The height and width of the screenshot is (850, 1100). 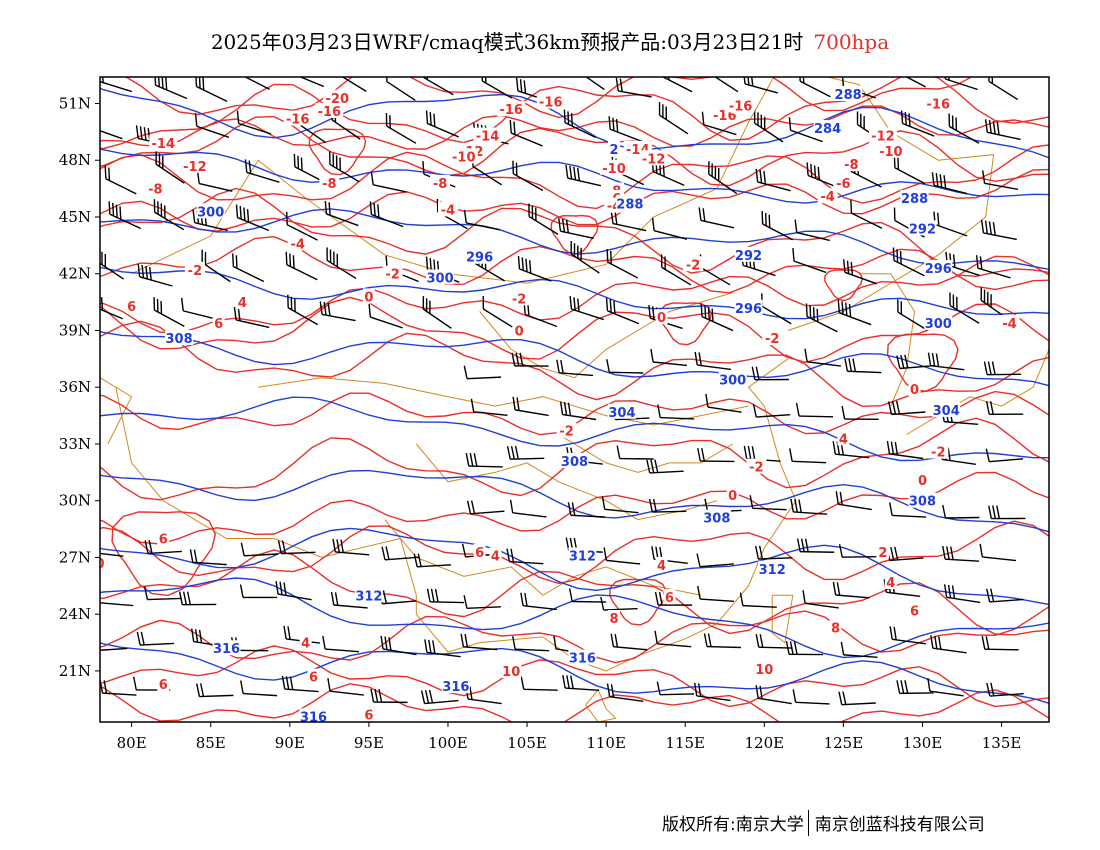 What do you see at coordinates (75, 330) in the screenshot?
I see `lat-tick-label: 39N` at bounding box center [75, 330].